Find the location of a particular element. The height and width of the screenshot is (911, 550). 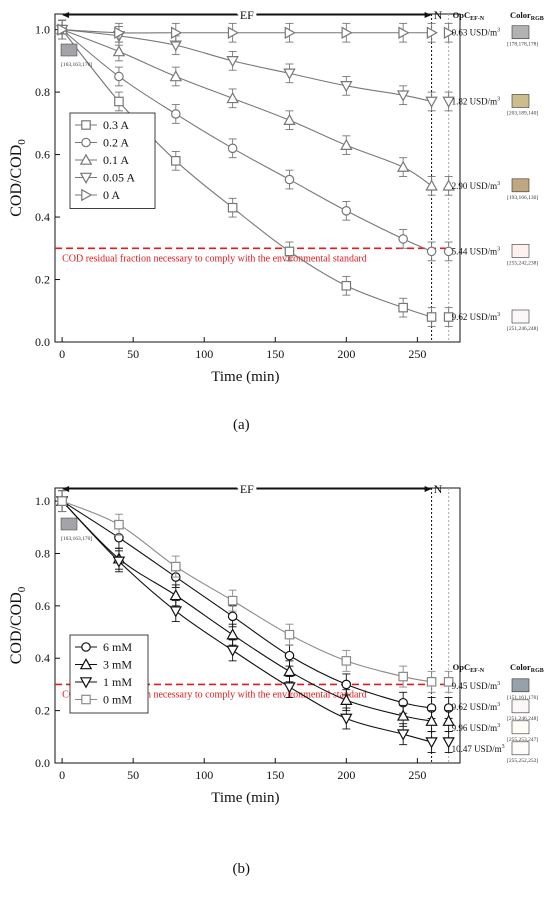

x-tick-label: 0 is located at coordinates (62, 354).